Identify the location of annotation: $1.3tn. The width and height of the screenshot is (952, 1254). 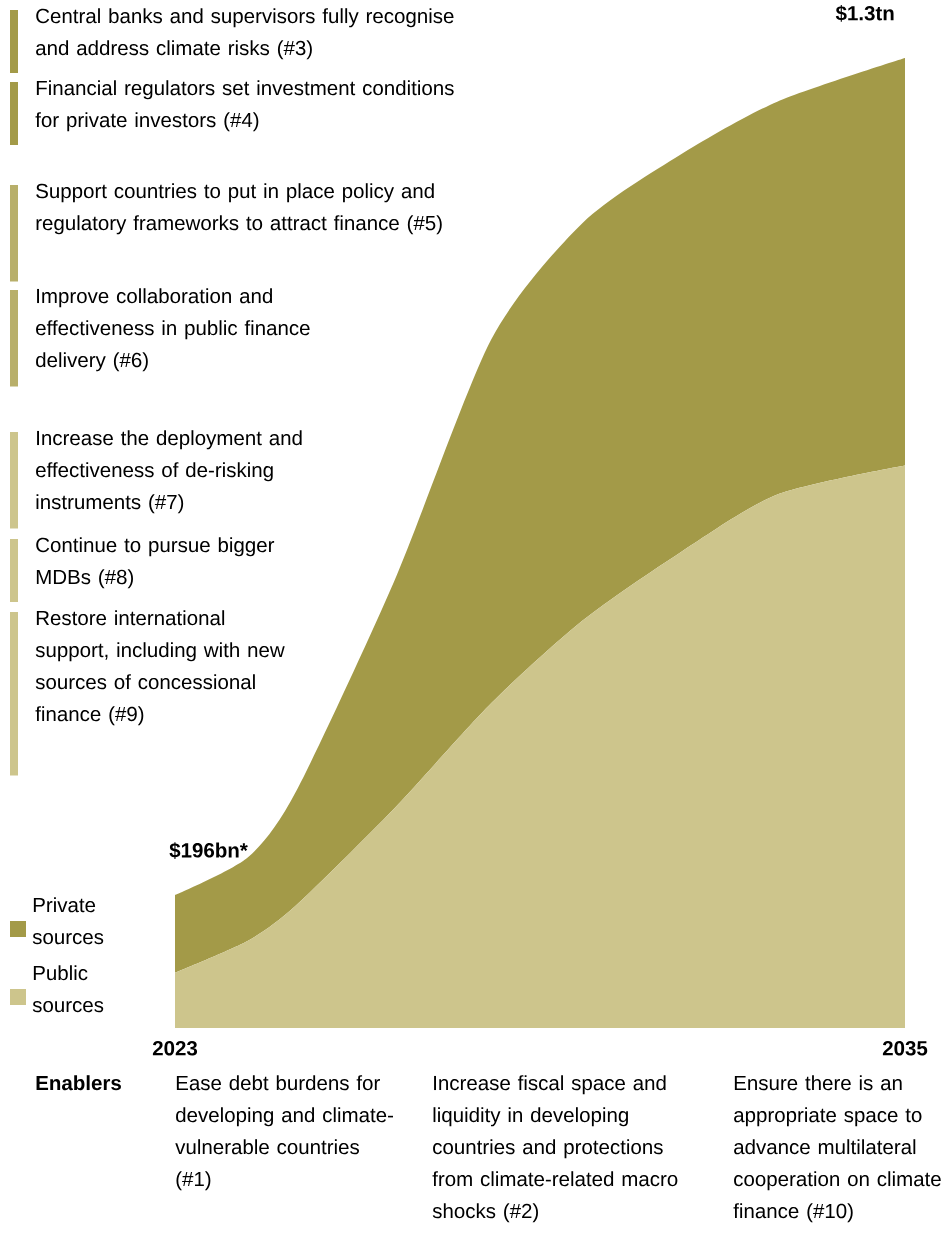
(864, 13).